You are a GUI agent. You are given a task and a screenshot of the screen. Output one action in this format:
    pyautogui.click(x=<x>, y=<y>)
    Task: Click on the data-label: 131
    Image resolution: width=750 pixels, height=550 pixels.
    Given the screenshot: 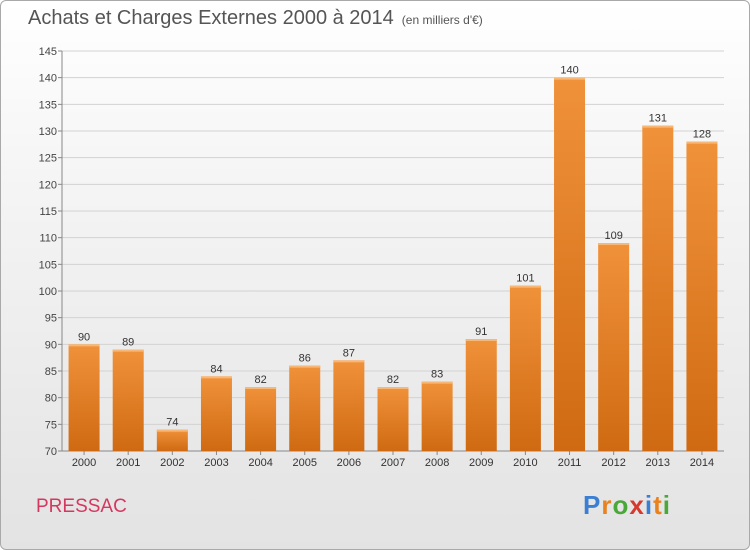 What is the action you would take?
    pyautogui.click(x=658, y=119)
    